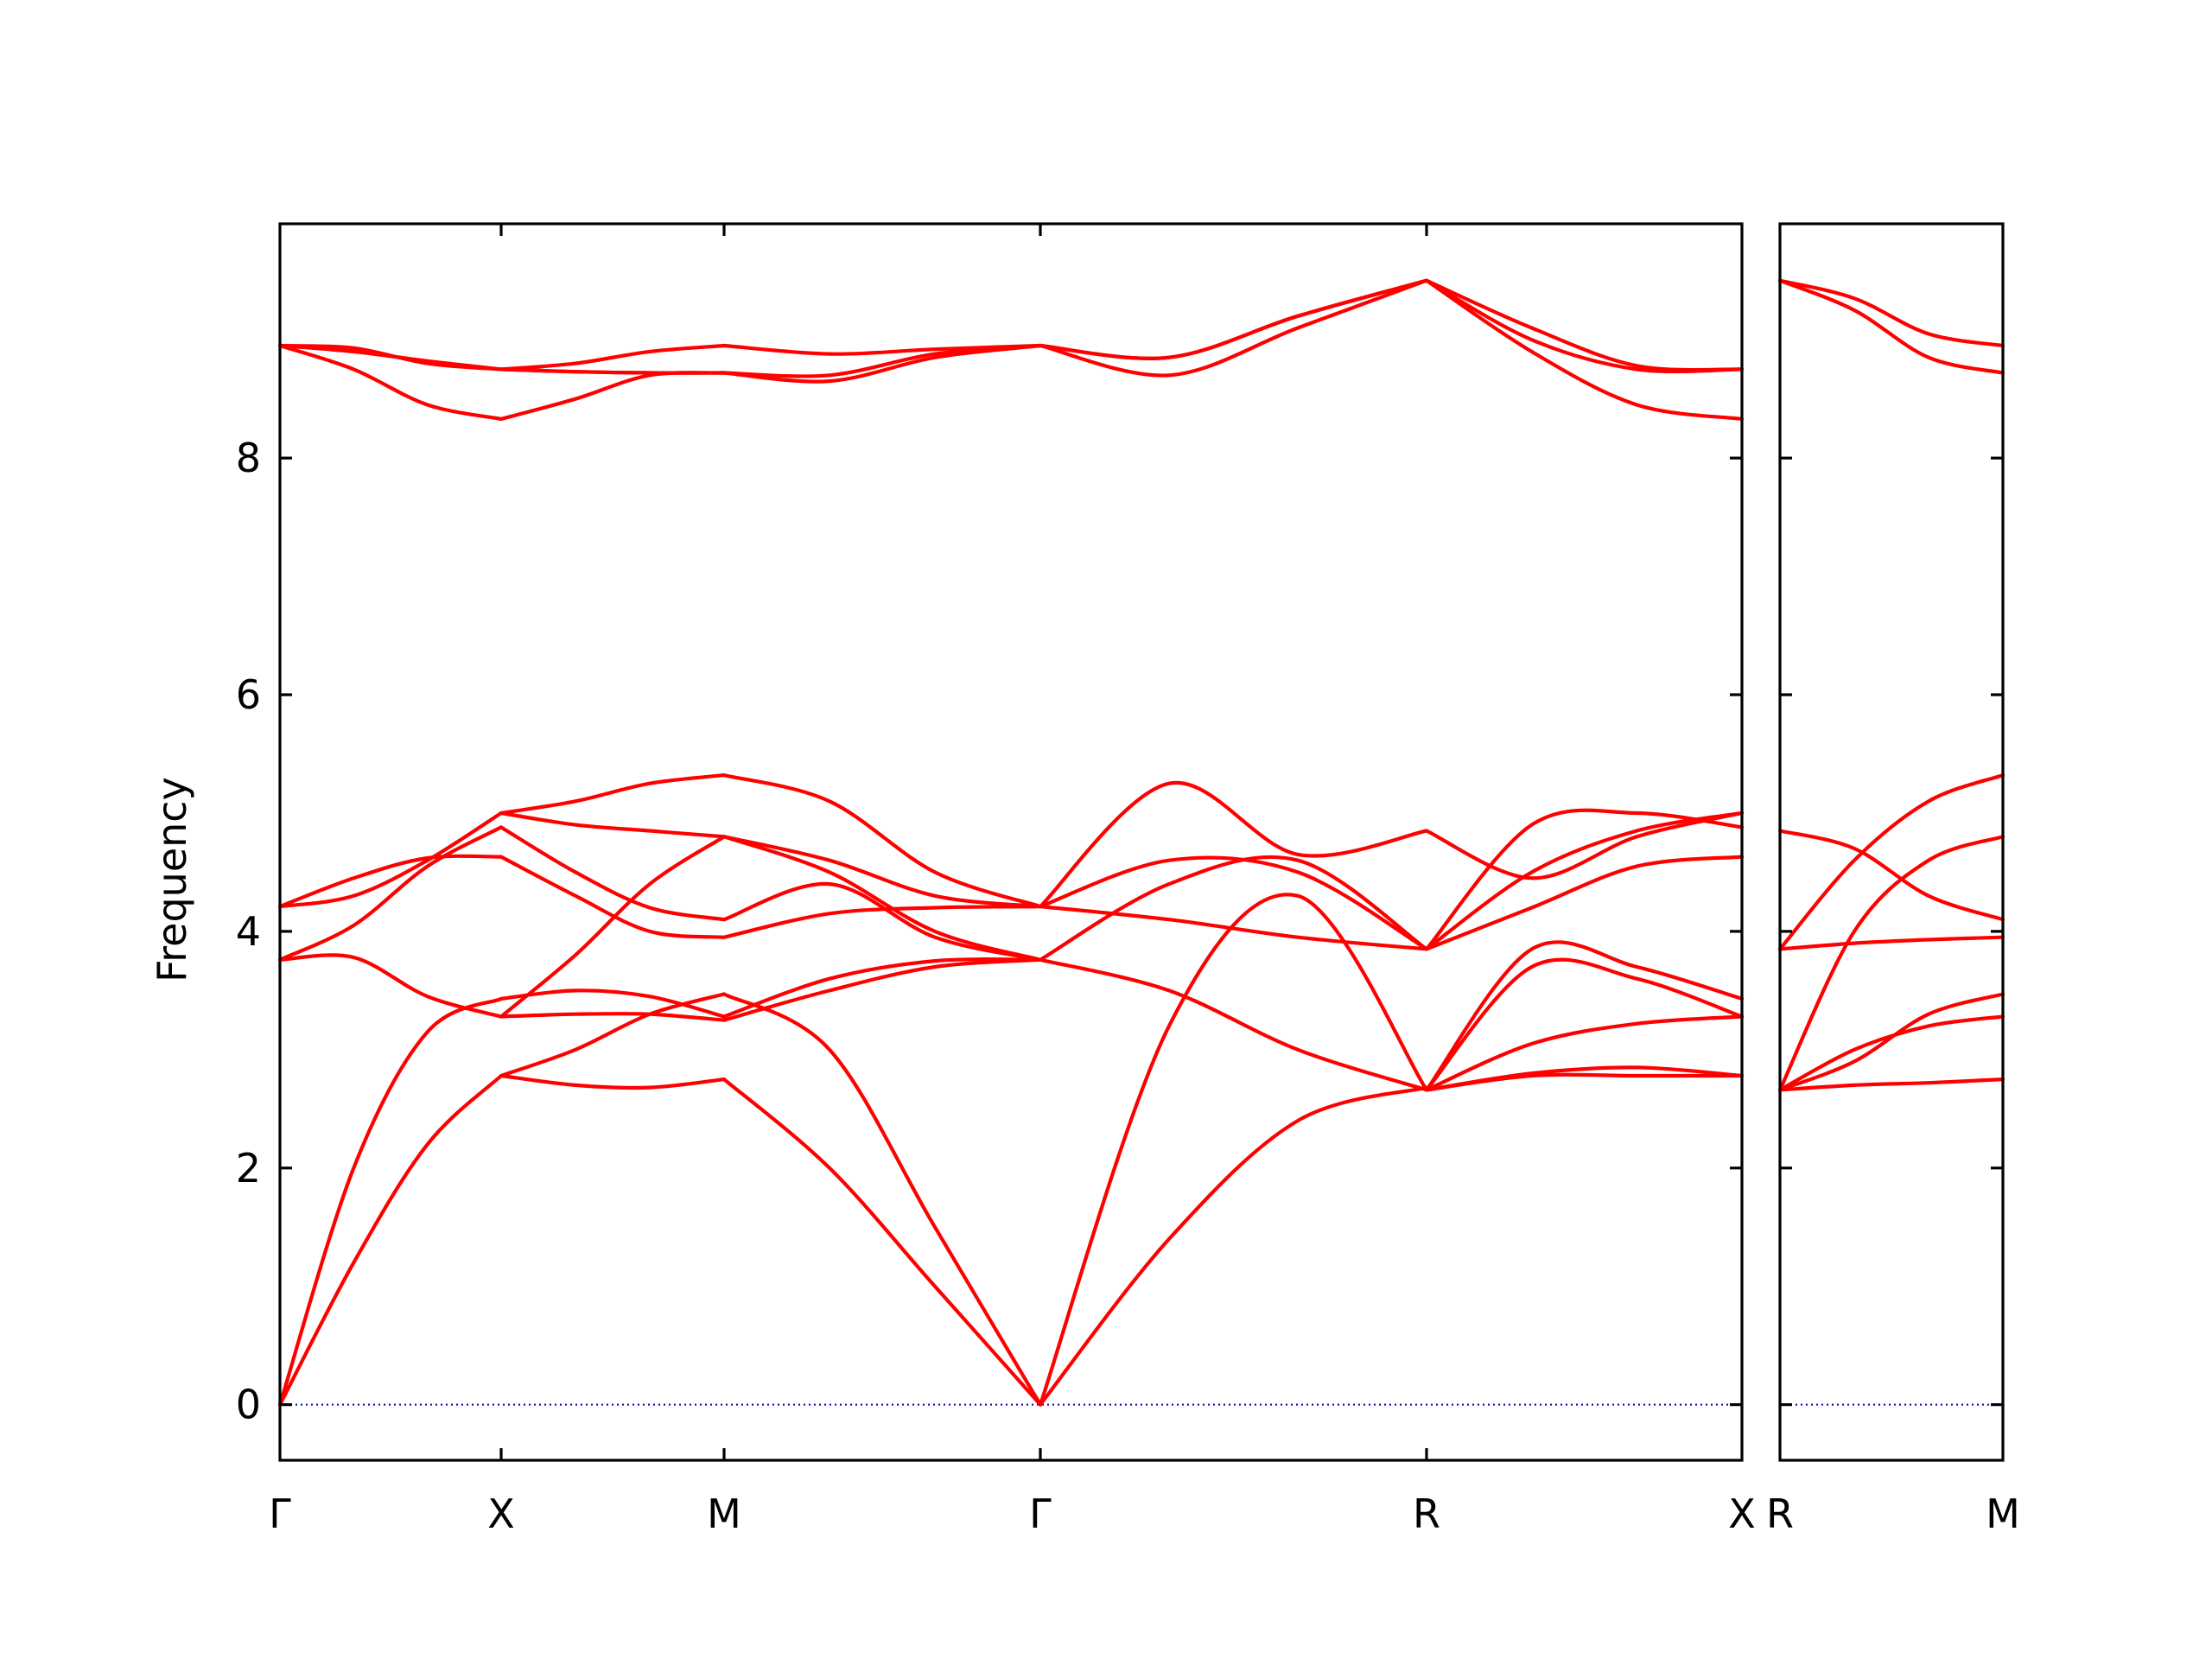  Describe the element at coordinates (248, 694) in the screenshot. I see `y-tick-label: 6` at that location.